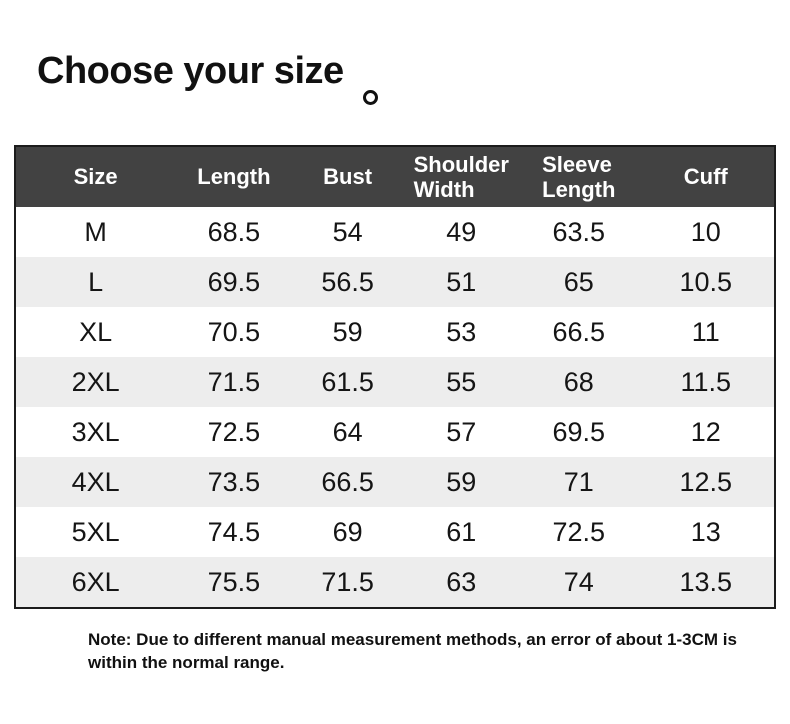 This screenshot has width=790, height=724. What do you see at coordinates (461, 431) in the screenshot?
I see `measurement-cell: 57` at bounding box center [461, 431].